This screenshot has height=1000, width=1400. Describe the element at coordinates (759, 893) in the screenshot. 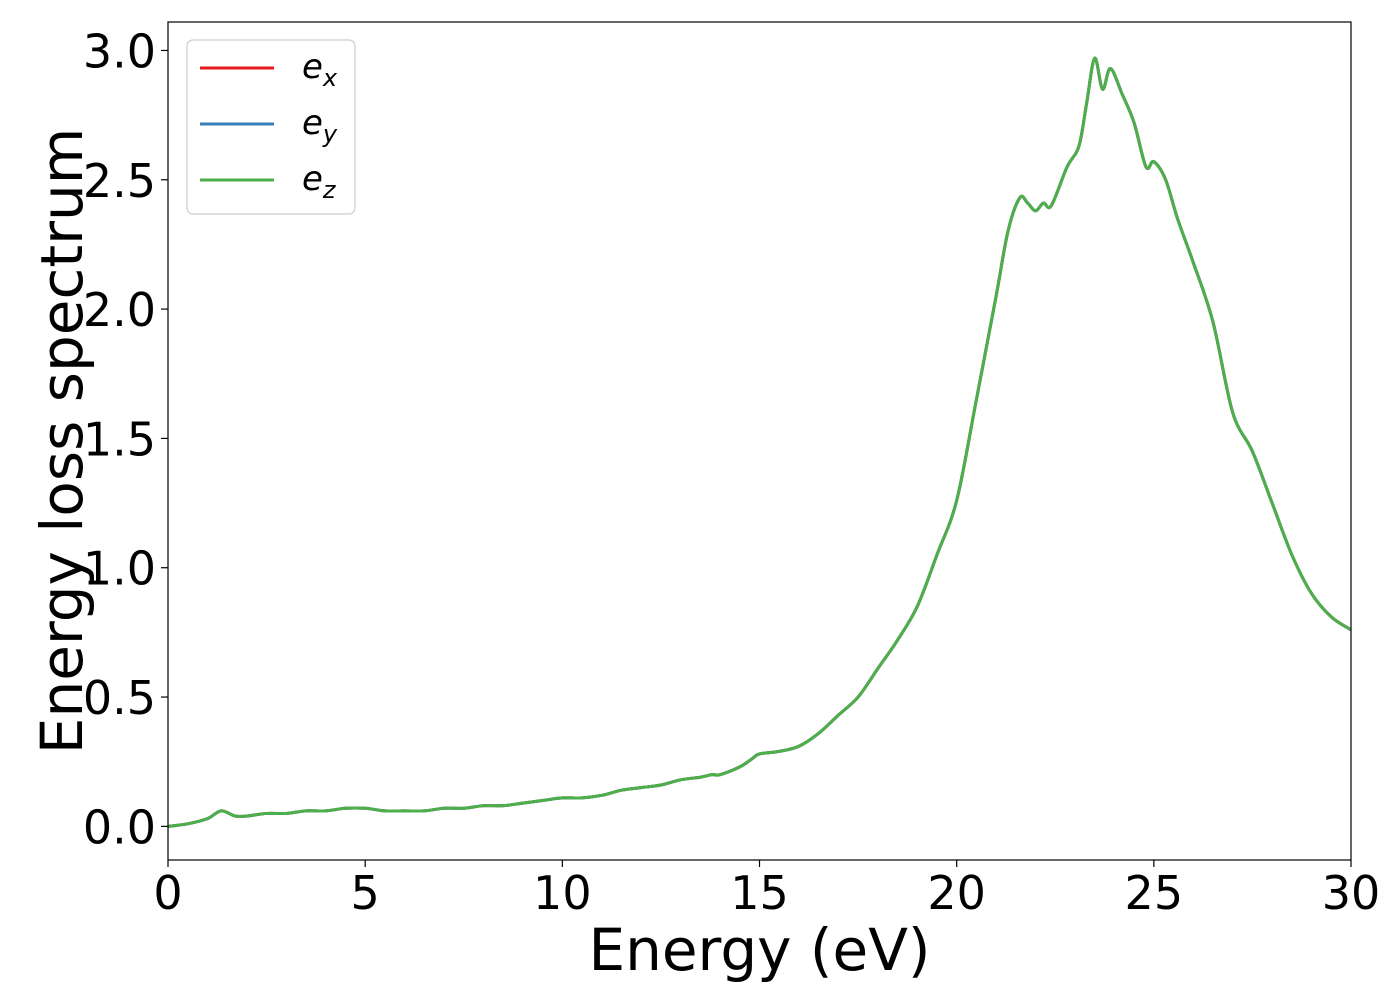

I see `x-tick-label: 15` at that location.